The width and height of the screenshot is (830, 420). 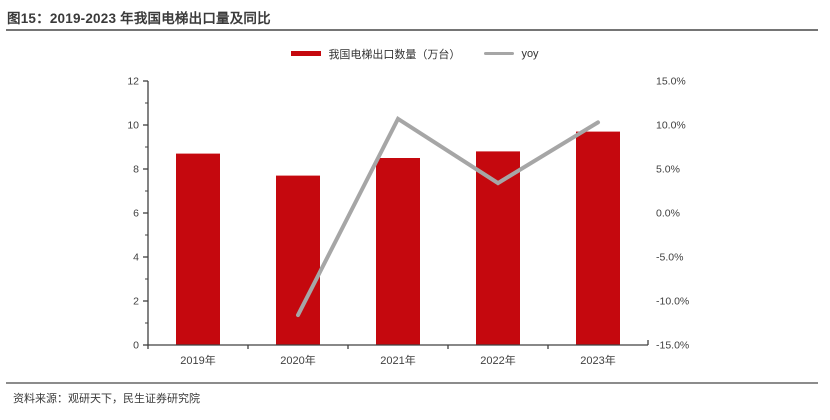 What do you see at coordinates (597, 360) in the screenshot?
I see `x-axis-category-label: 2023年` at bounding box center [597, 360].